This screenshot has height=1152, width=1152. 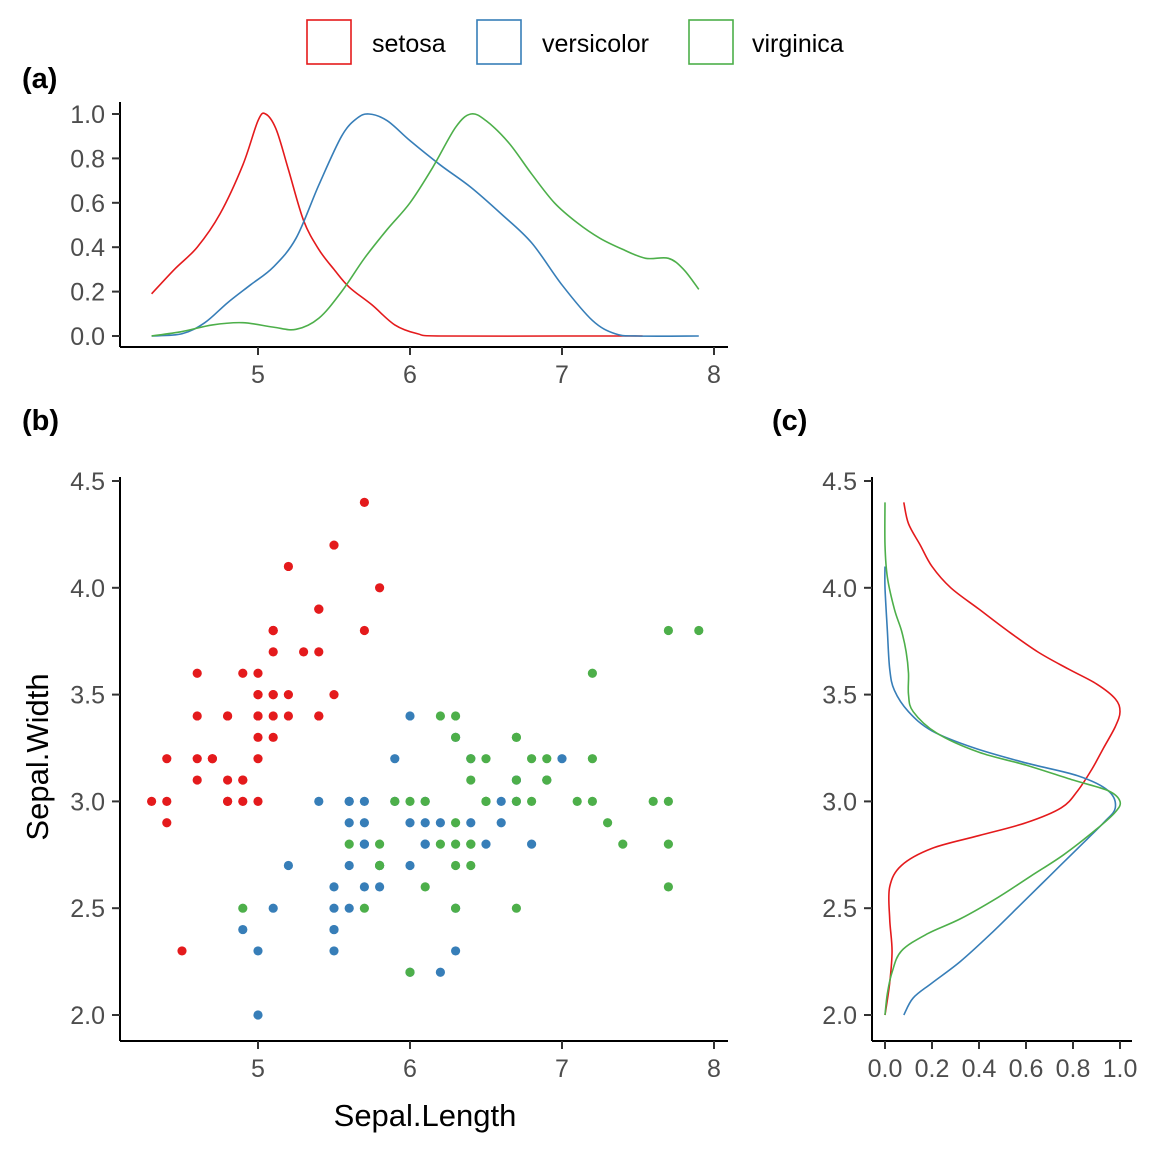 I want to click on scatter-series-setosa, so click(x=266, y=726).